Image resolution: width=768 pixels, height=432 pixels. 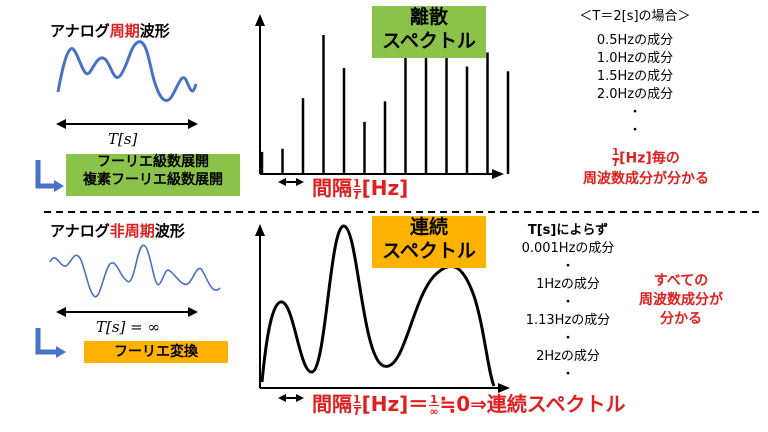 I want to click on discrete-result-text: 1 T [Hz]毎の 周波数成分が分かる, so click(x=646, y=167).